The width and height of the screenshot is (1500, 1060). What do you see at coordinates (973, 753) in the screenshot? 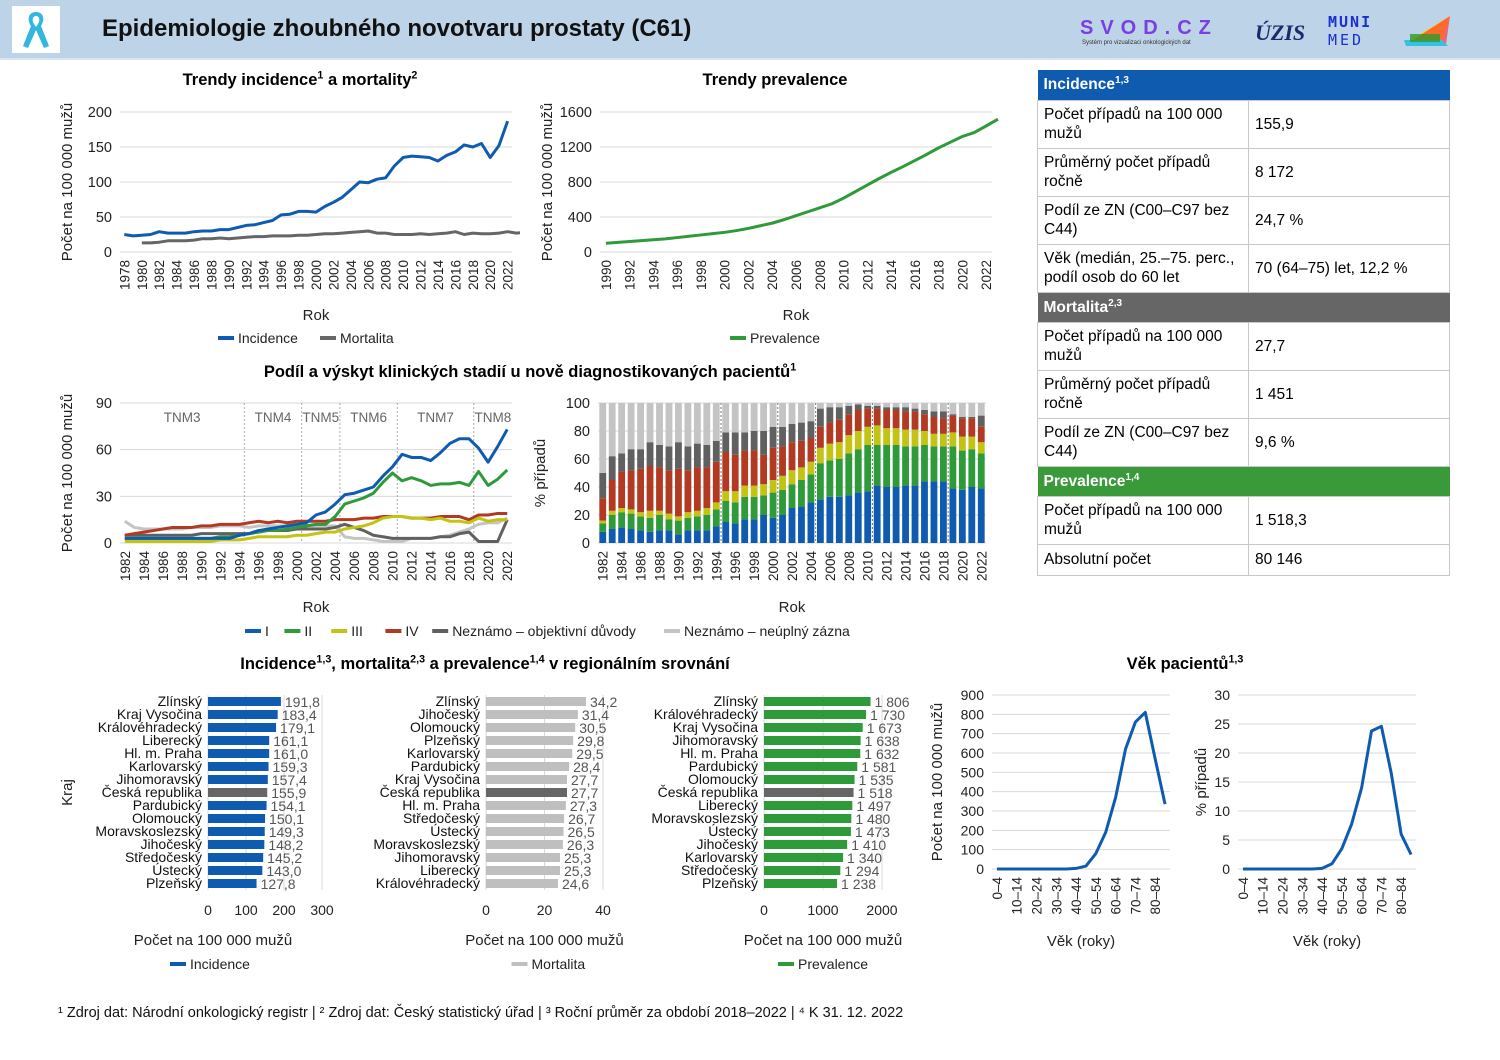
I see `y-tick-label: 600` at bounding box center [973, 753].